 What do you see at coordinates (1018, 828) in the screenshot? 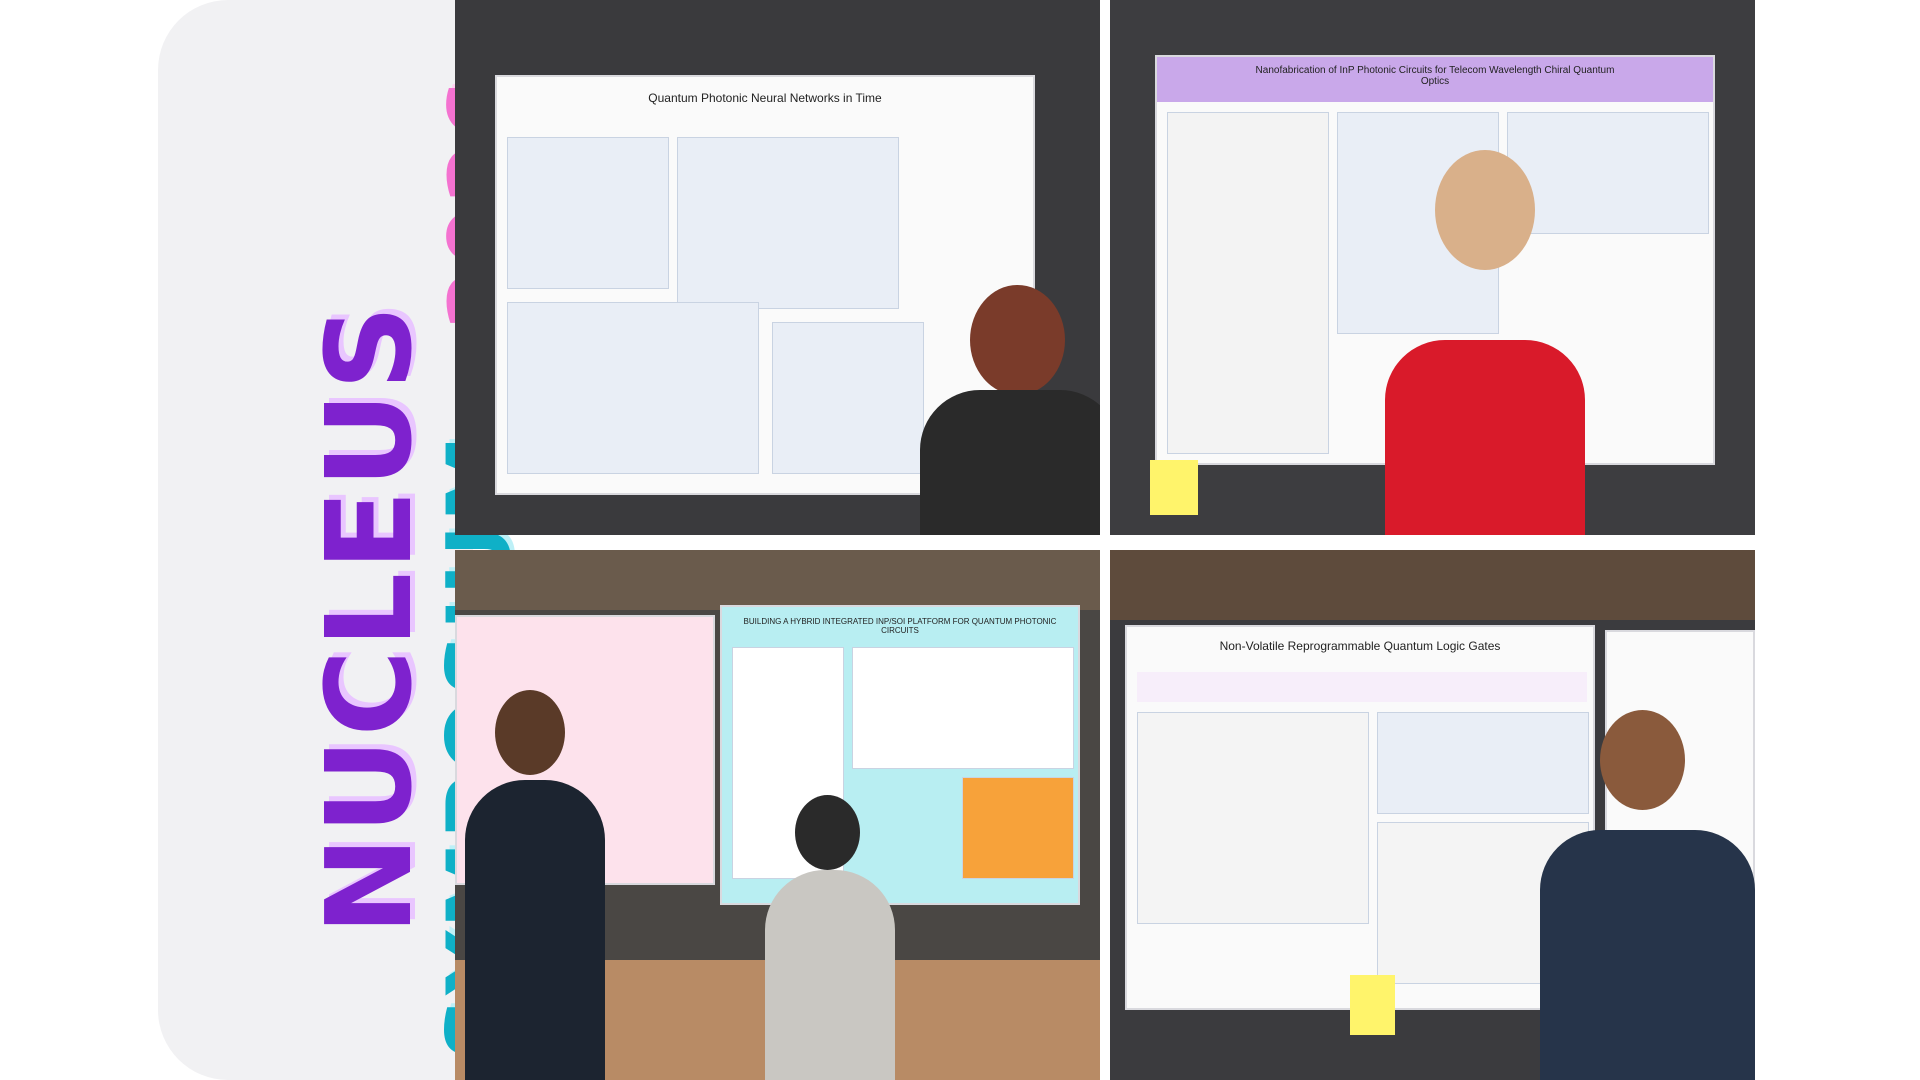
I see `poster-heatmap` at bounding box center [1018, 828].